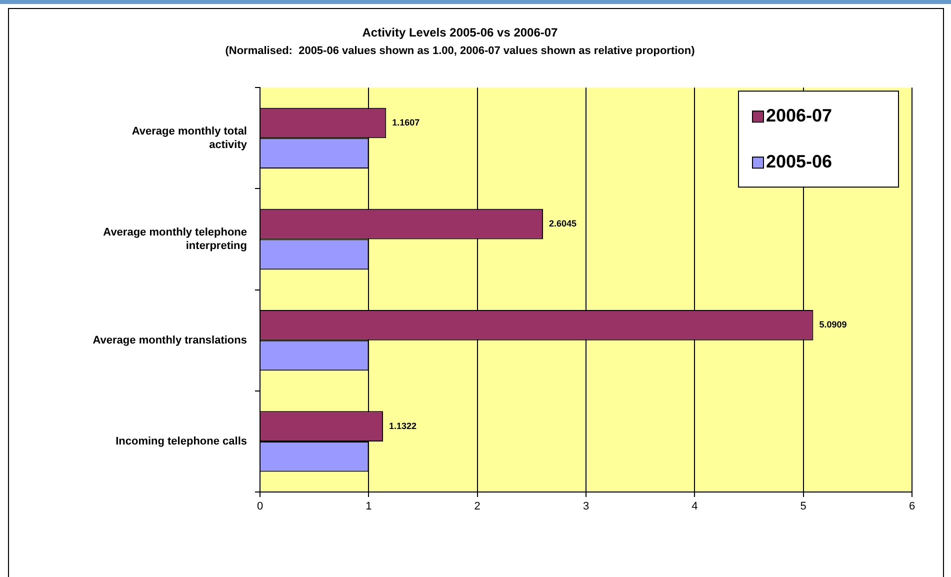 The width and height of the screenshot is (951, 577). Describe the element at coordinates (460, 33) in the screenshot. I see `chart-title: Activity Levels 2005-06 vs 2006-07` at that location.